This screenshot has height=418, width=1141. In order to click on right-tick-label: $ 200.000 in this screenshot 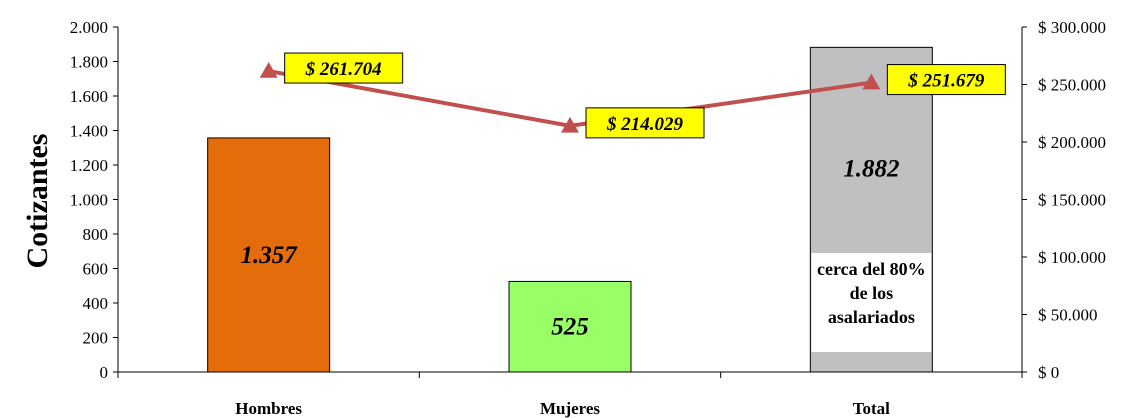, I will do `click(1072, 142)`.